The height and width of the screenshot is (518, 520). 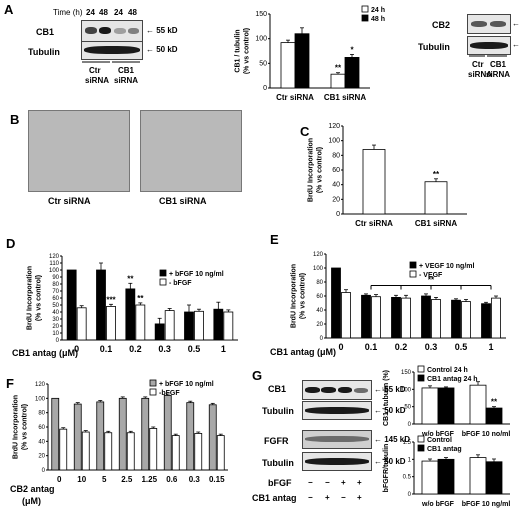 What do you see at coordinates (54, 257) in the screenshot?
I see `D-bar-ytick-label: 120` at bounding box center [54, 257].